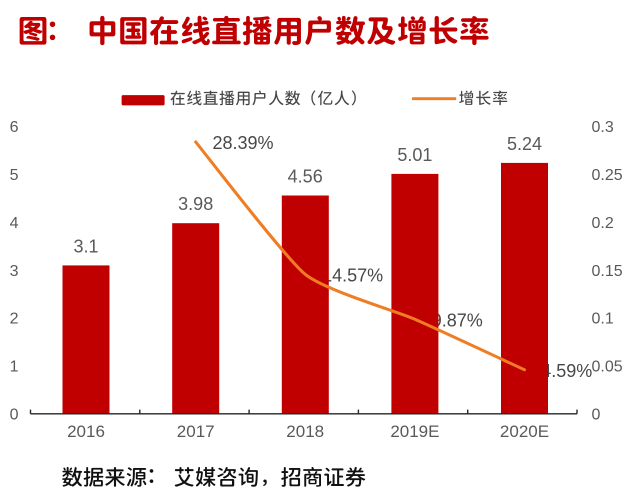  Describe the element at coordinates (524, 144) in the screenshot. I see `svg-text: 5.24` at that location.